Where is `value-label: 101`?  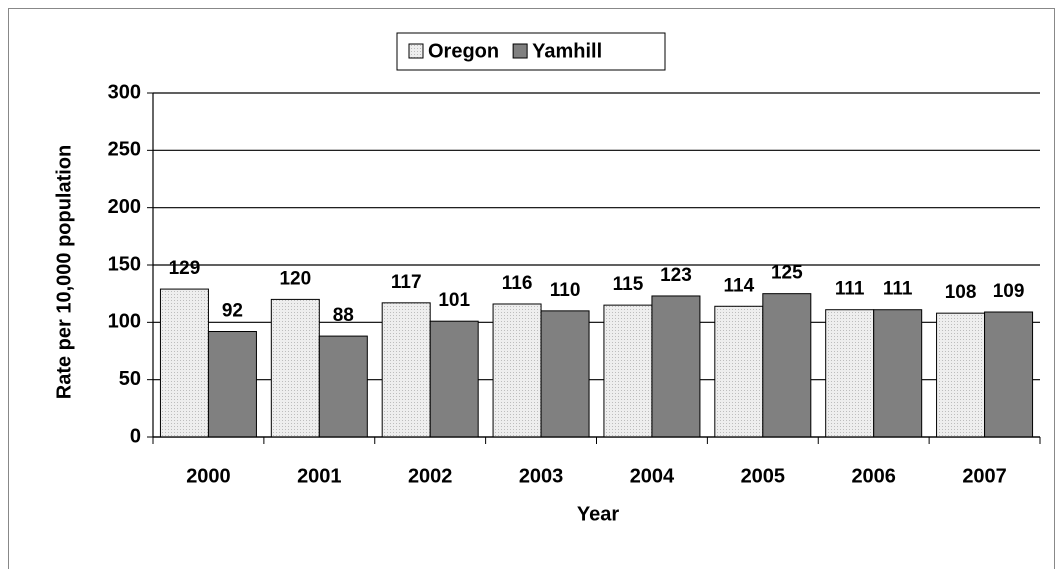
value-label: 101 is located at coordinates (454, 300).